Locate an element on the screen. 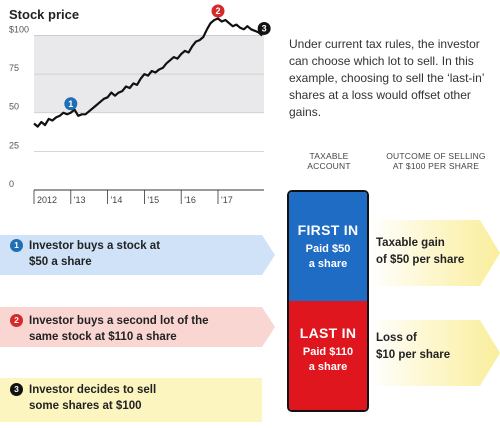 This screenshot has height=428, width=500. step-1: 1 Investor buys a stock at $50 a share is located at coordinates (85, 254).